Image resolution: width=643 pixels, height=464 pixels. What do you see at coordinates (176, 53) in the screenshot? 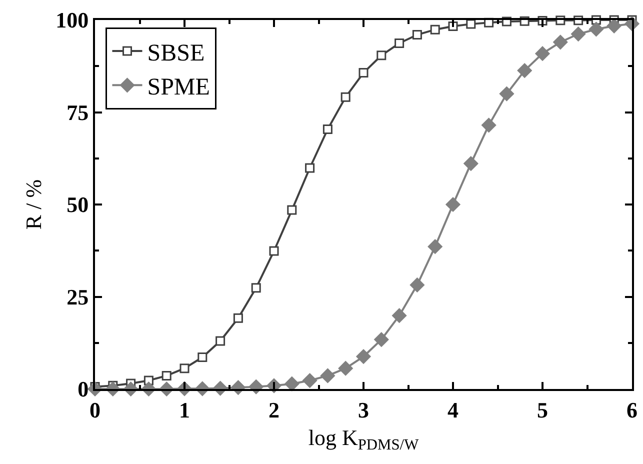
I see `legend-label: SBSE` at bounding box center [176, 53].